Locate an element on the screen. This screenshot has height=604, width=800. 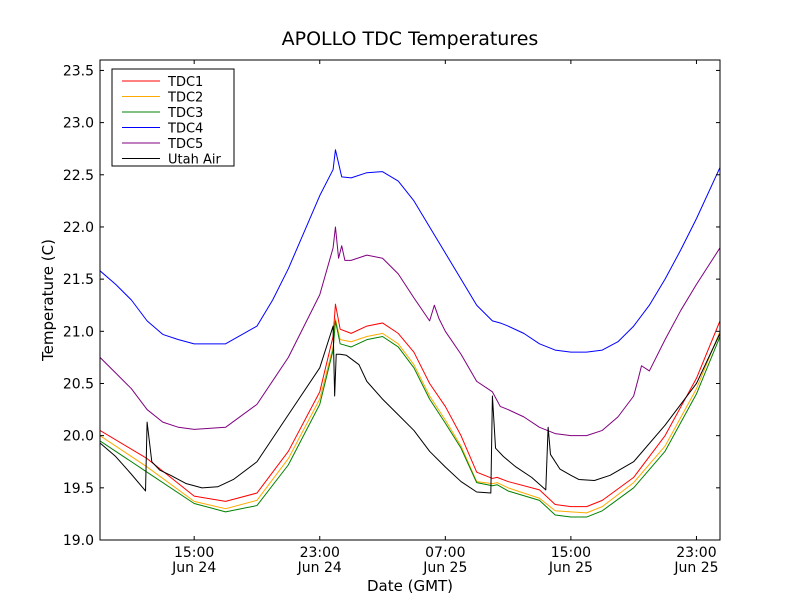
legend-label: TDC3 is located at coordinates (185, 113).